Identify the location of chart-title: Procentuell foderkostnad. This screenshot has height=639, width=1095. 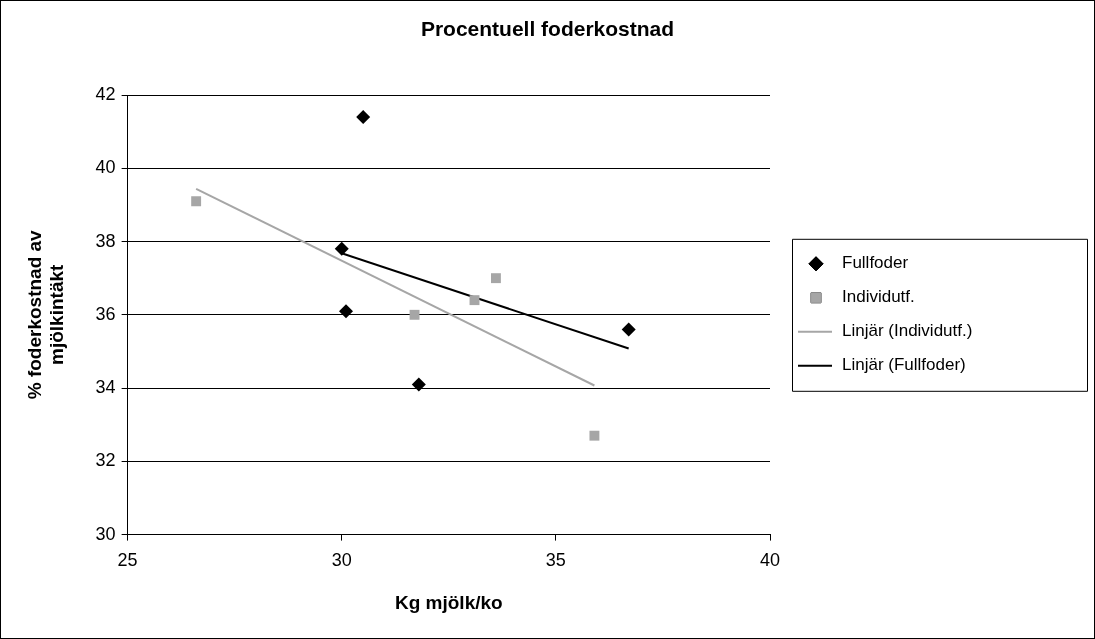
(547, 28).